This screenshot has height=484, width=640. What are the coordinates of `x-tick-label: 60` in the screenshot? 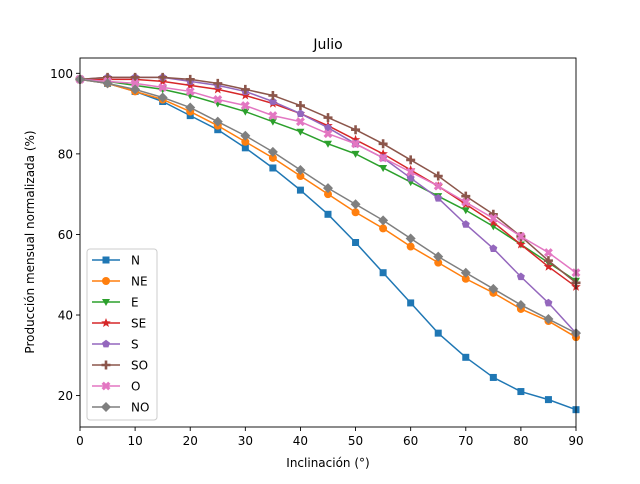 It's located at (410, 441).